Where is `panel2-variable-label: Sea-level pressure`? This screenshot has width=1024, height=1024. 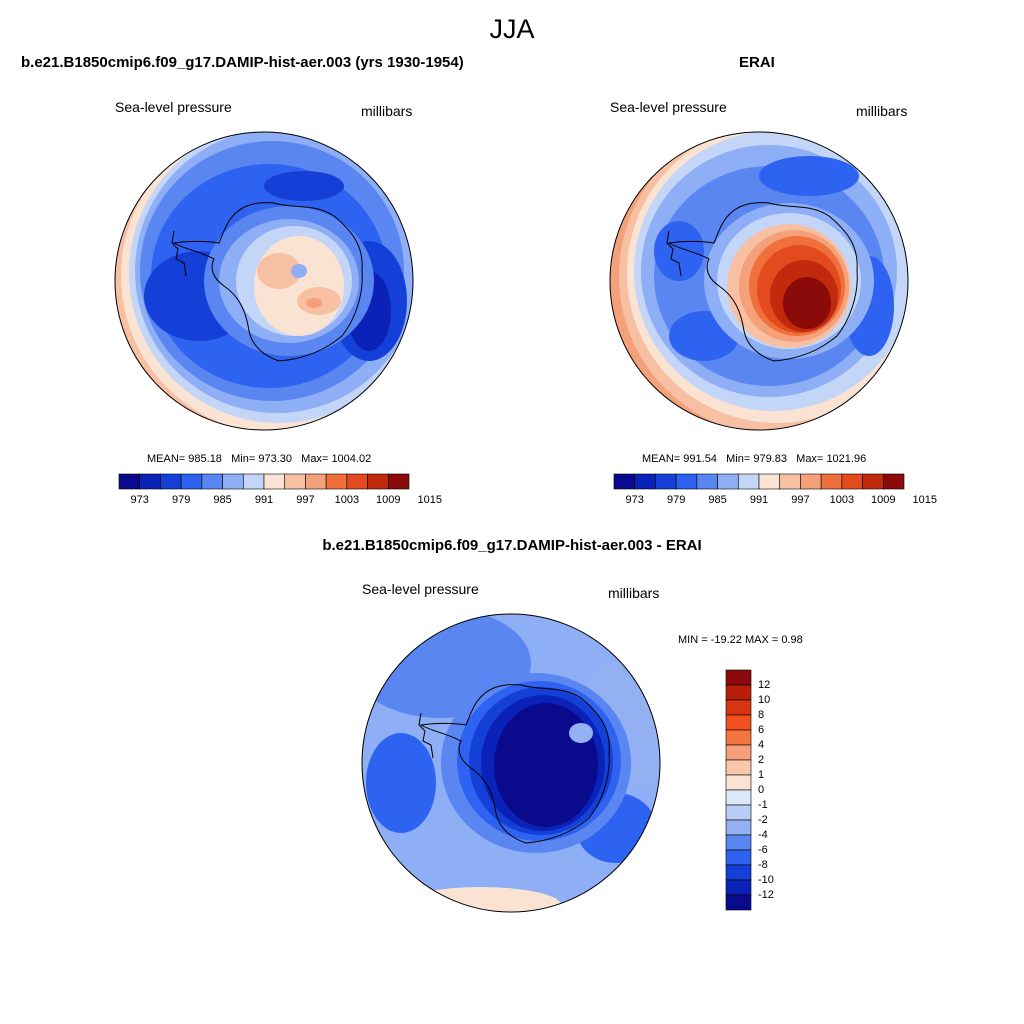 panel2-variable-label: Sea-level pressure is located at coordinates (668, 107).